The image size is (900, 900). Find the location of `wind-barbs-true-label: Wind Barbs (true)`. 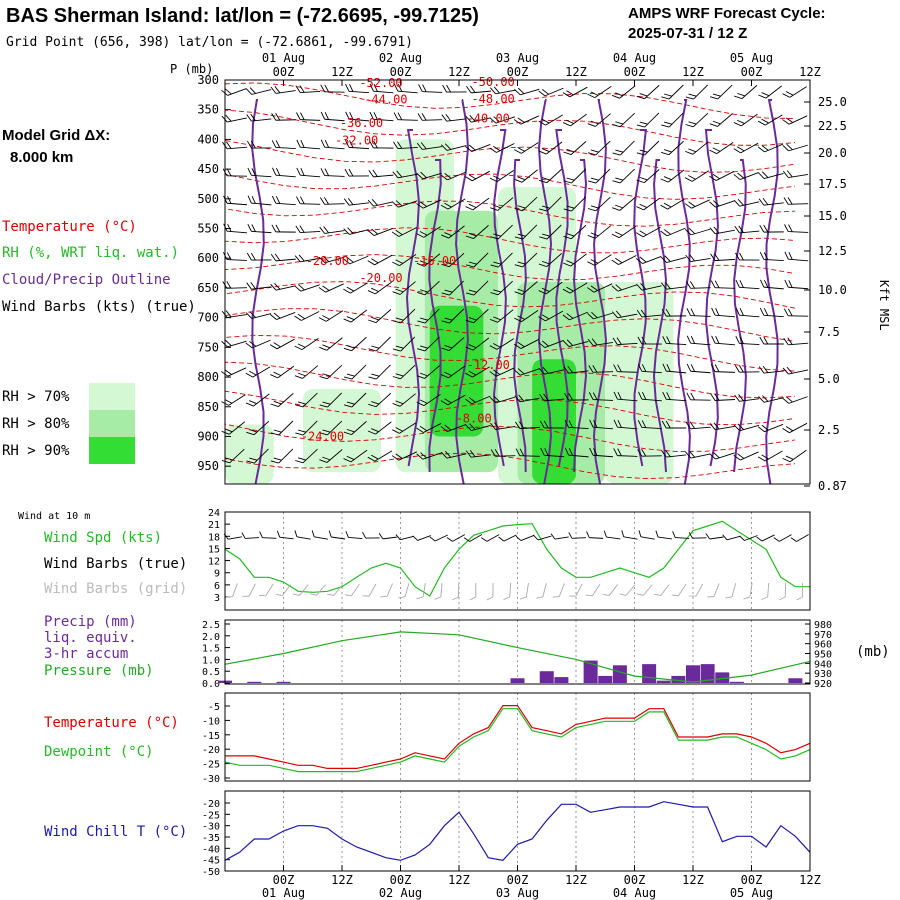

wind-barbs-true-label: Wind Barbs (true) is located at coordinates (115, 564).